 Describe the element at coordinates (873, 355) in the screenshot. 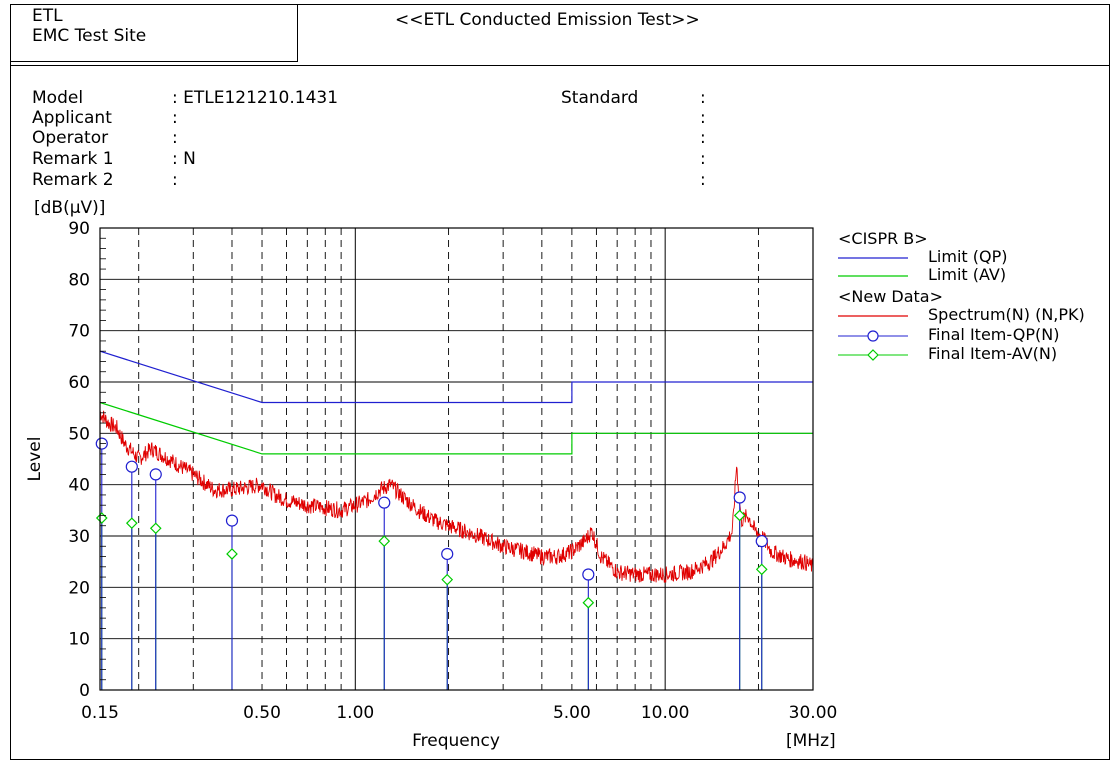

I see `legend-marker-final-av` at that location.